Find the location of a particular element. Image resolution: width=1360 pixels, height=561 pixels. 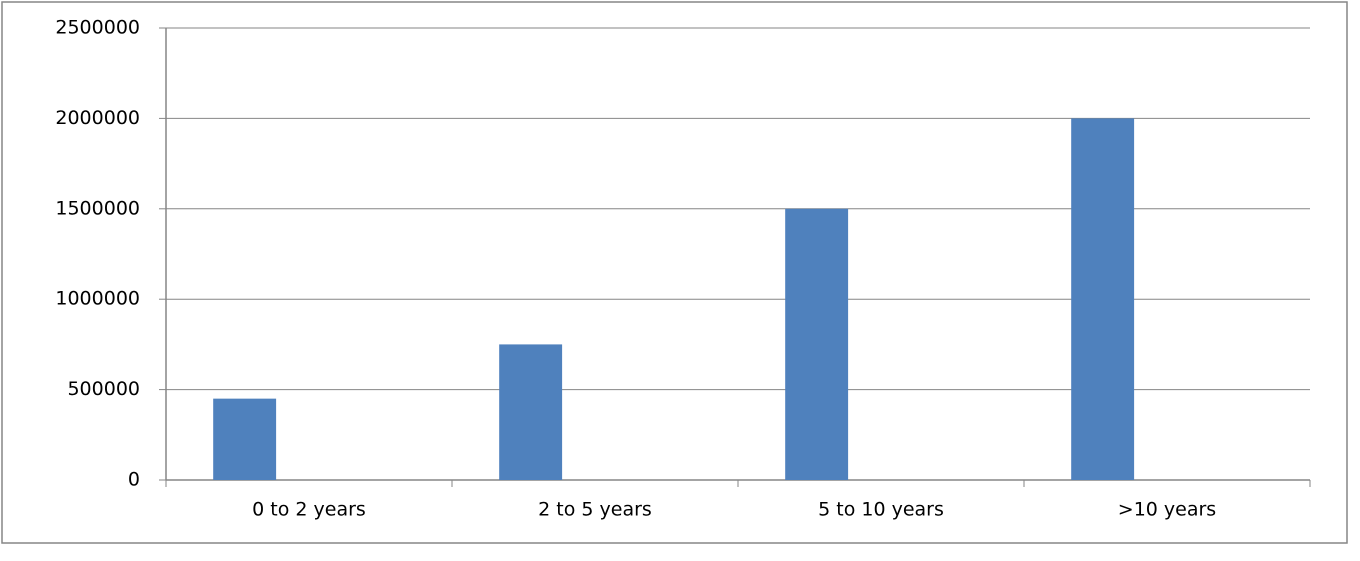

x-tick-label: 0 to 2 years is located at coordinates (309, 510).